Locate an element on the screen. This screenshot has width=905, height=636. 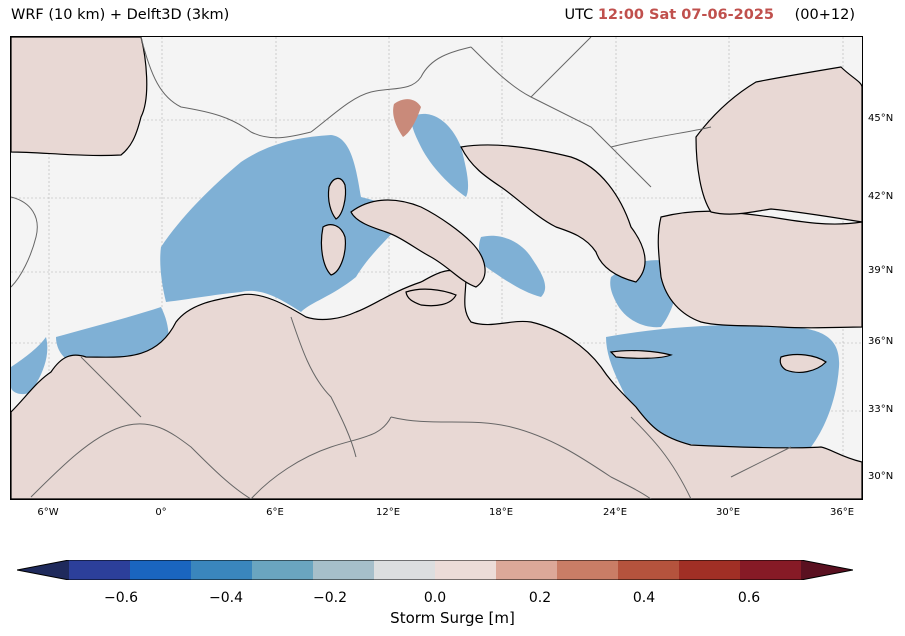
lat-label-42: 42°N is located at coordinates (881, 196).